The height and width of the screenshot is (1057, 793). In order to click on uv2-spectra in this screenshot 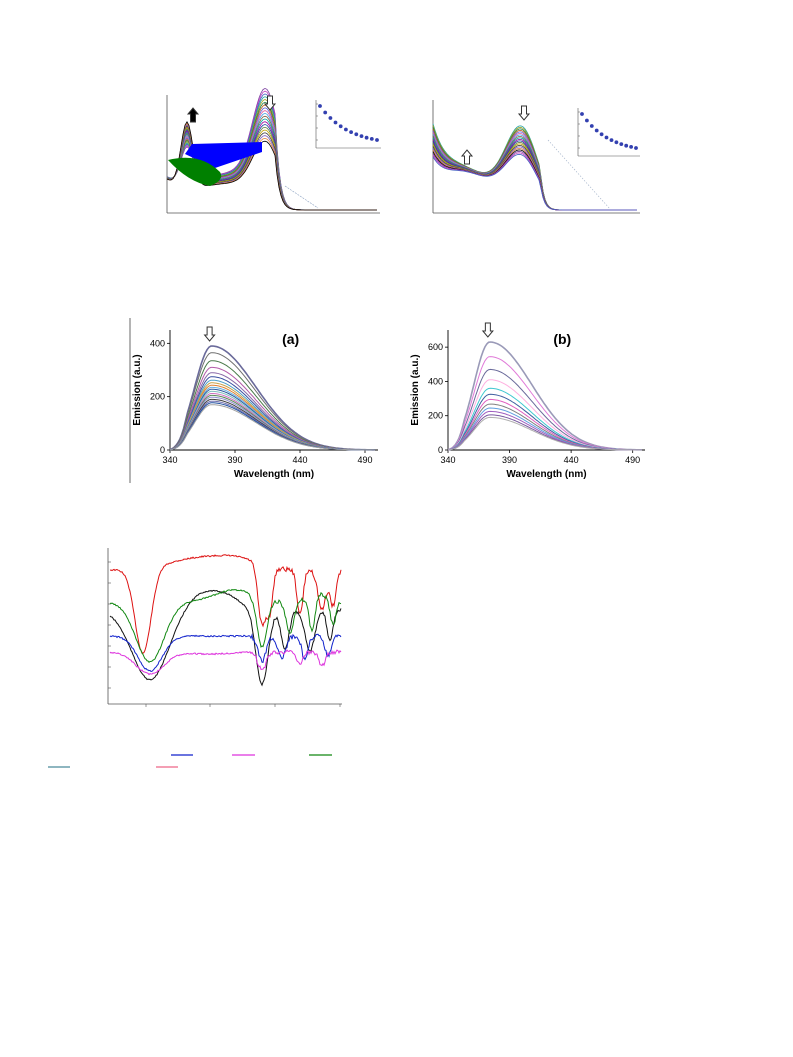, I will do `click(534, 167)`.